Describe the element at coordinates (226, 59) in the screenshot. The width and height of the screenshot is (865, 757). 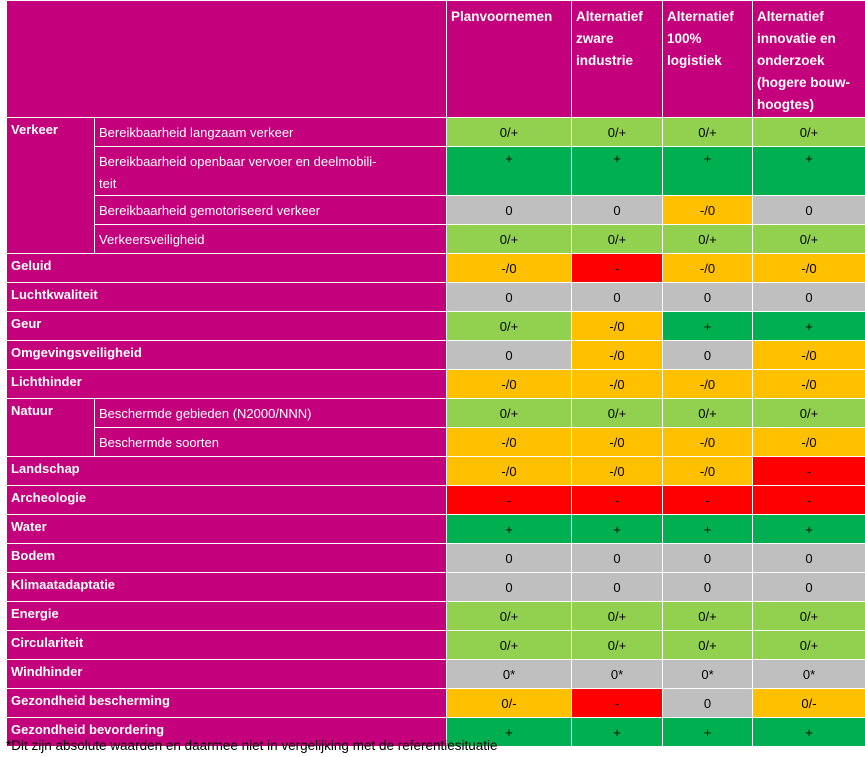
I see `header-blank-cell` at that location.